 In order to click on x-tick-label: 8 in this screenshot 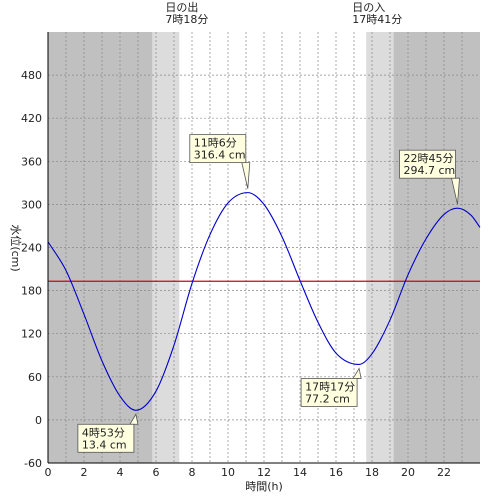, I will do `click(192, 472)`.